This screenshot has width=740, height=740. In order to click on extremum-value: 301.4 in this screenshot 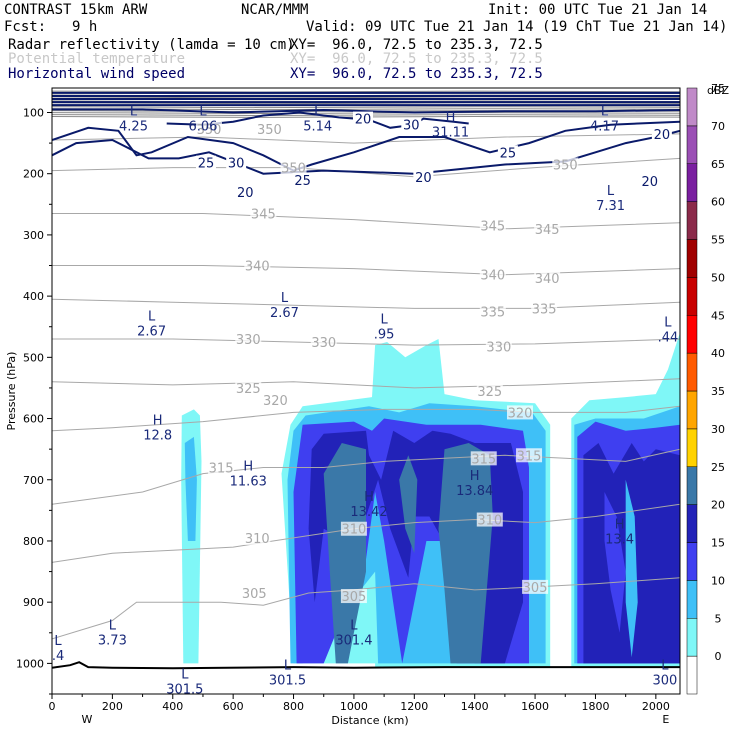, I will do `click(353, 641)`.